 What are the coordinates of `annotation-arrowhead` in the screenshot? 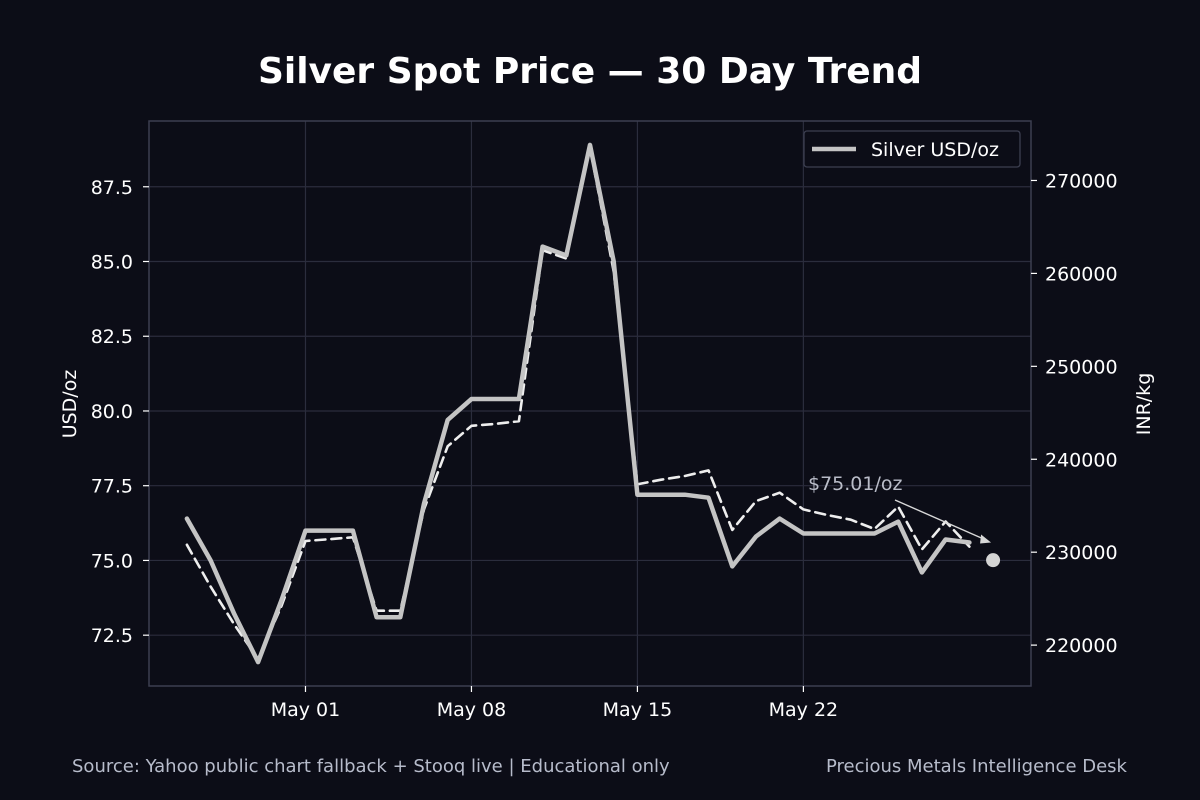 It's located at (986, 539).